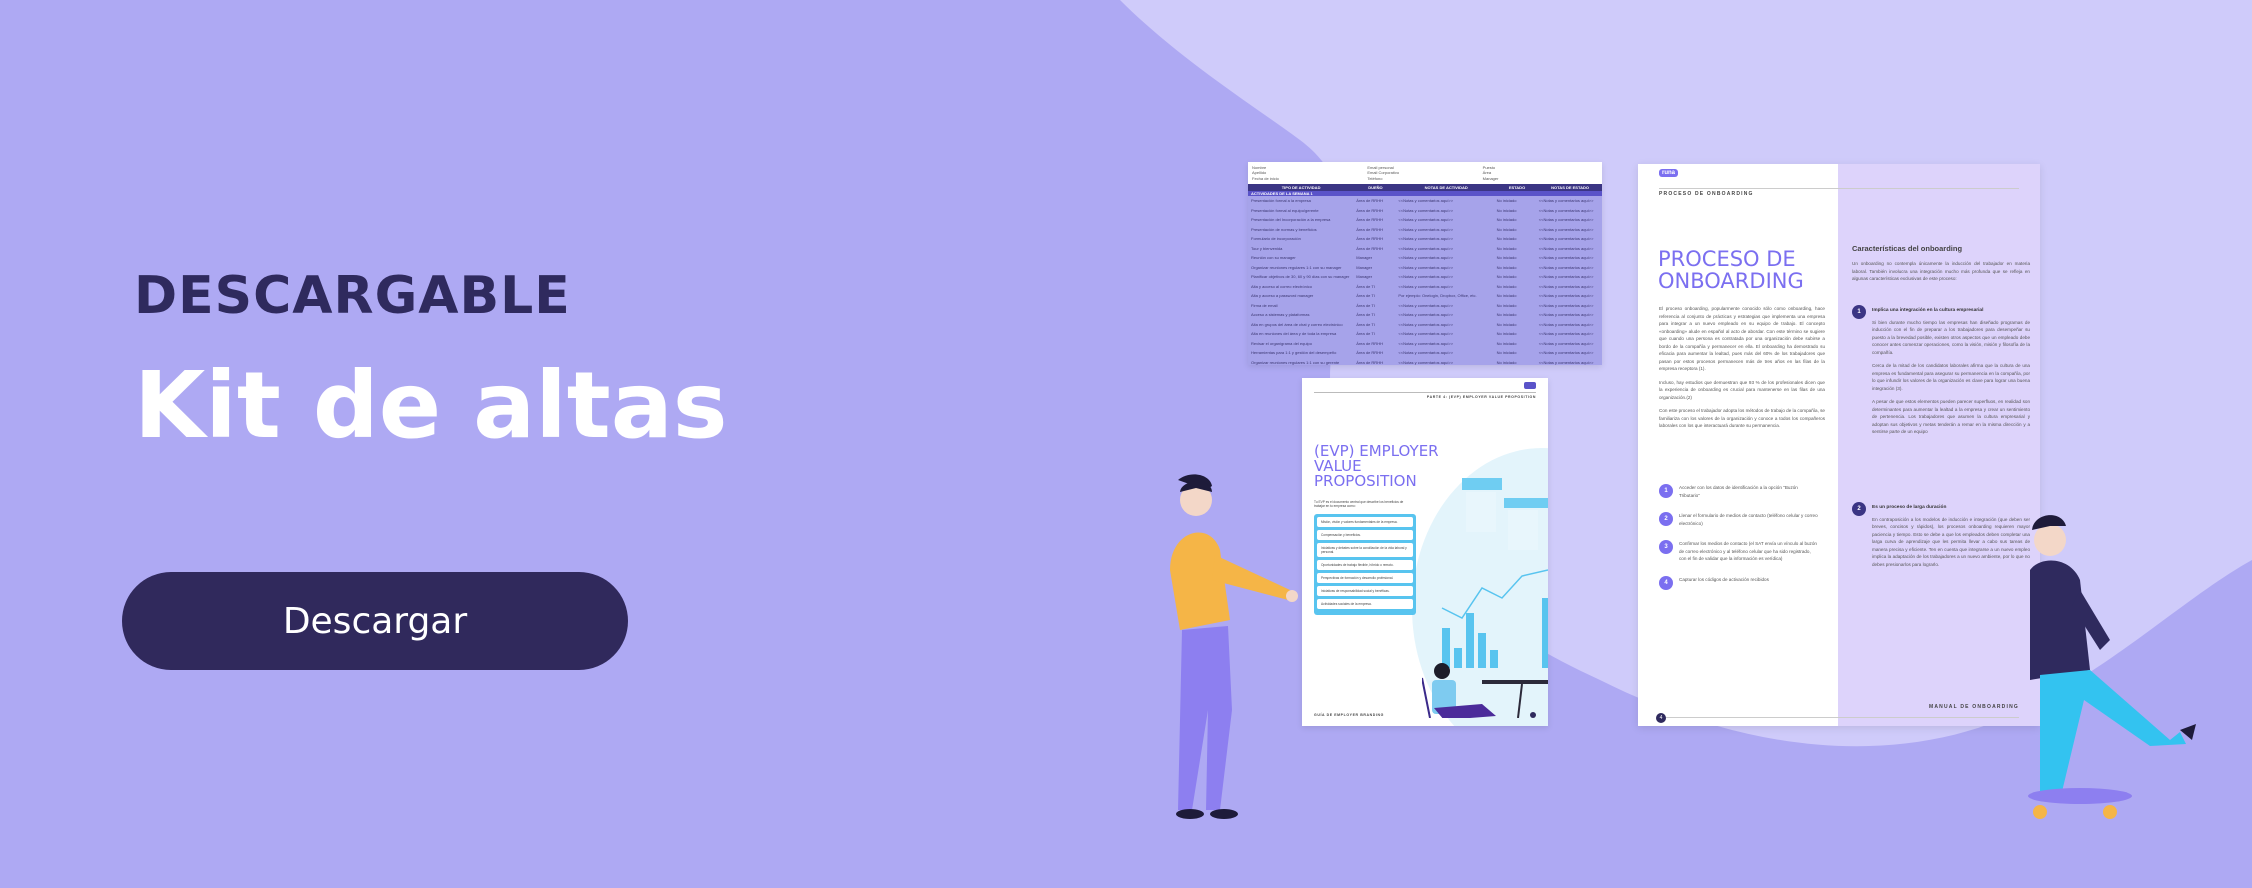  What do you see at coordinates (1909, 507) in the screenshot?
I see `feature-title: Es un proceso de larga duración` at bounding box center [1909, 507].